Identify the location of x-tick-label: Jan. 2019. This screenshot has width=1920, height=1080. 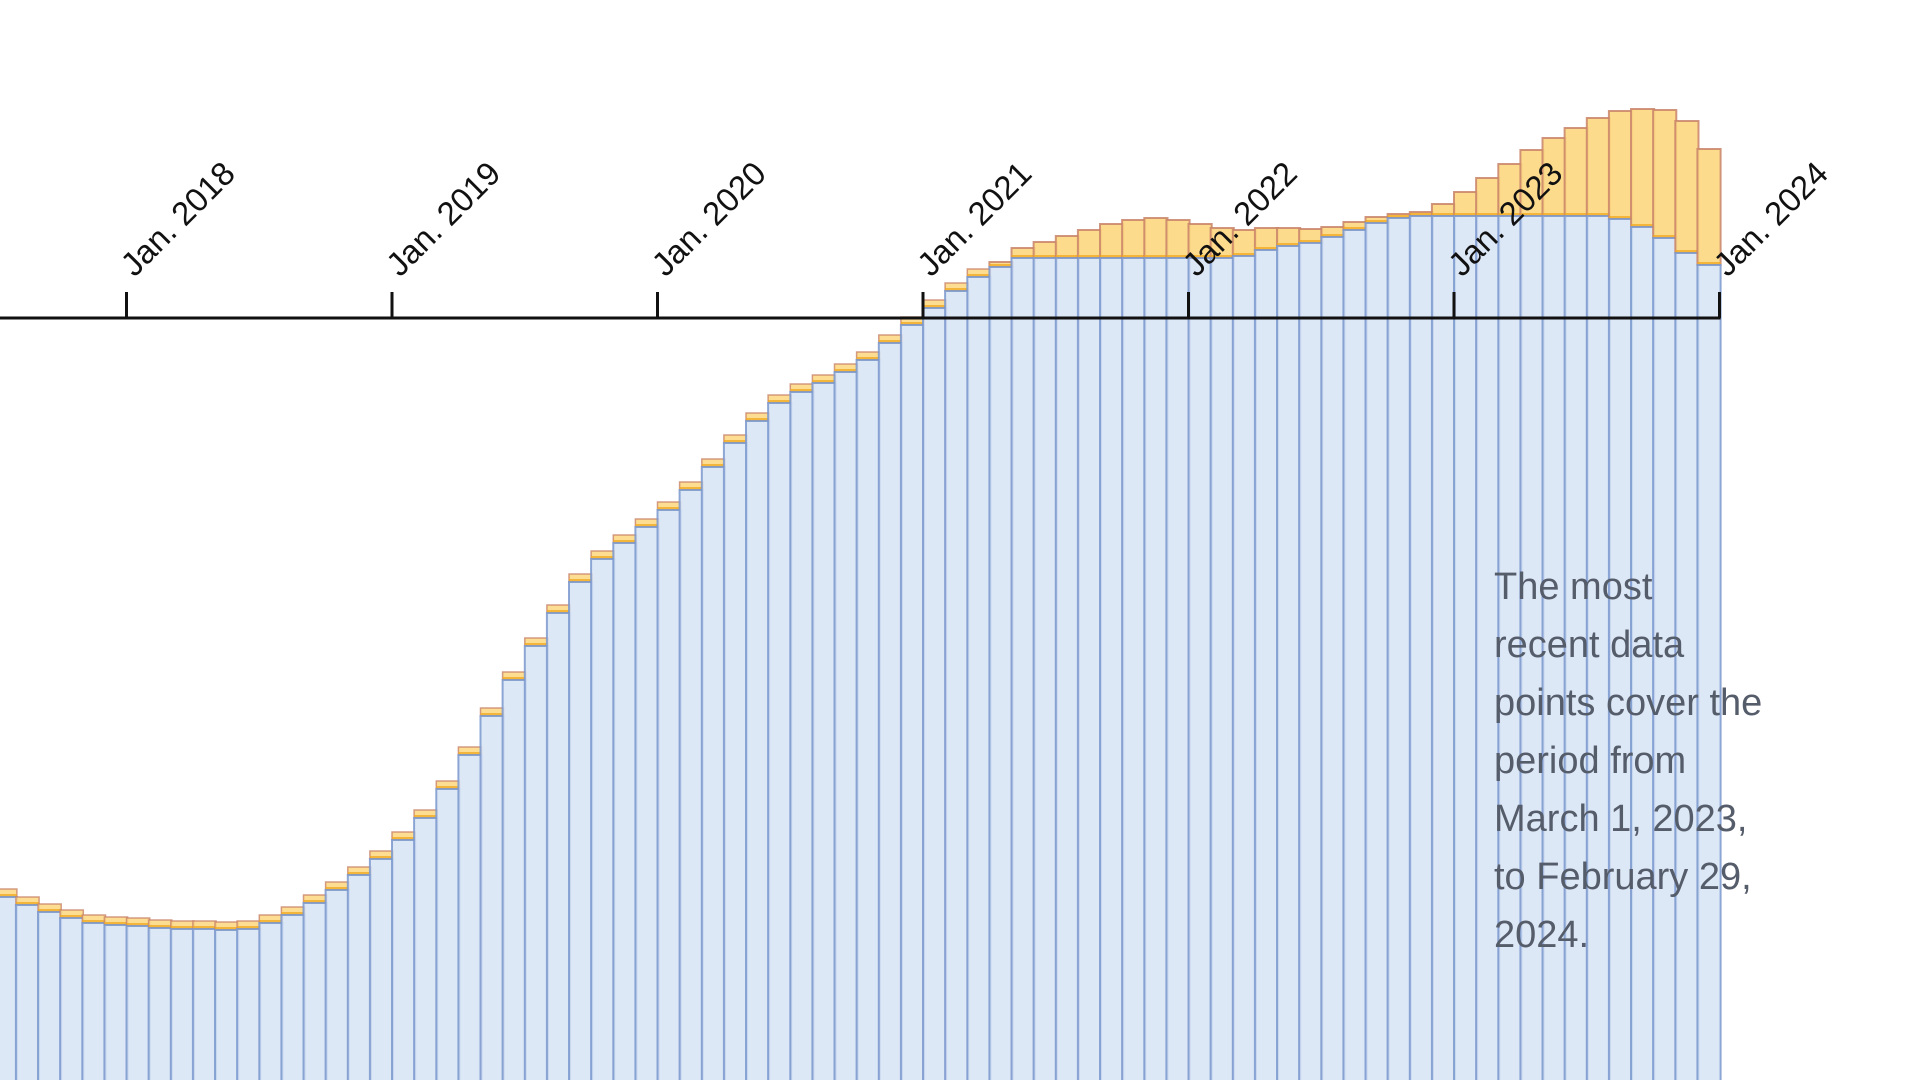
(443, 218).